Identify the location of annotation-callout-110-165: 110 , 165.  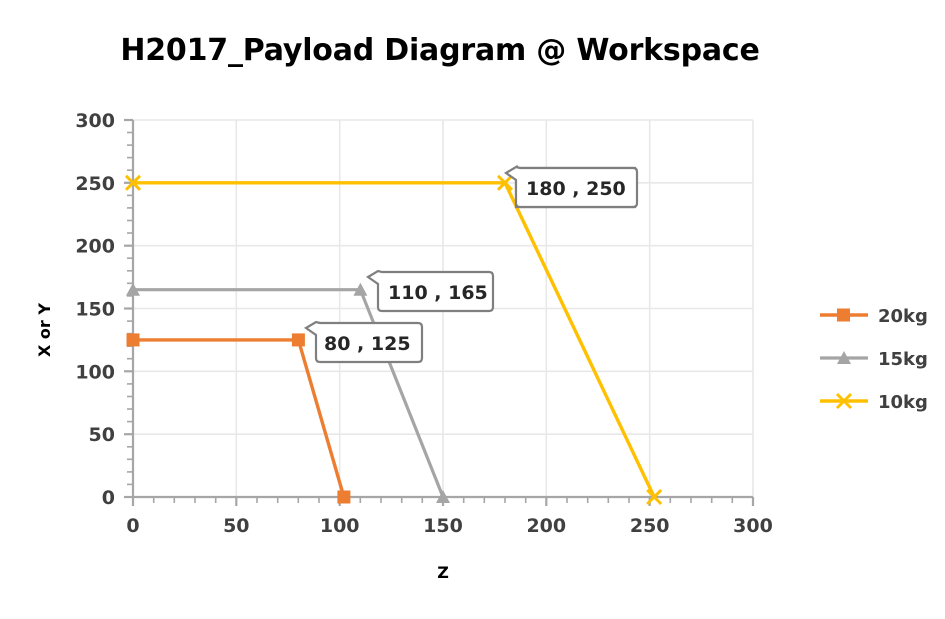
(430, 291).